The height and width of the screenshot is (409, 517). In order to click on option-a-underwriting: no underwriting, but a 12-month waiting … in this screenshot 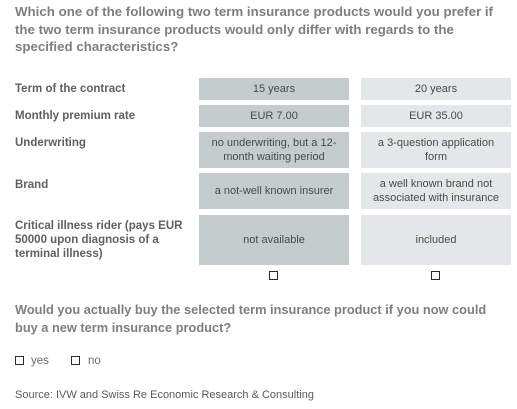, I will do `click(274, 150)`.